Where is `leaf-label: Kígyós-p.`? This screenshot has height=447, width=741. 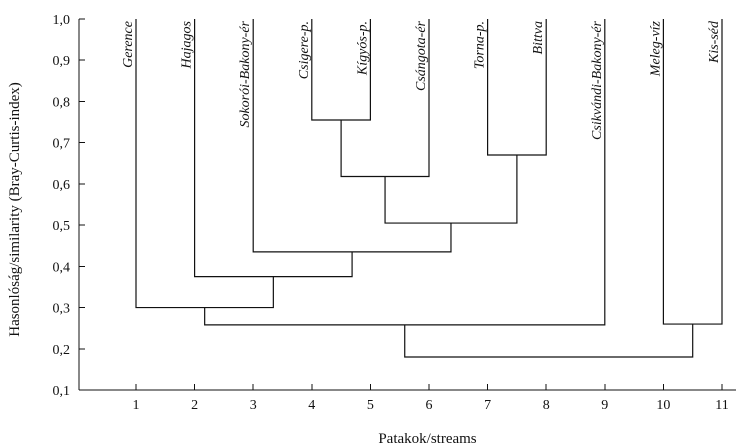 leaf-label: Kígyós-p. is located at coordinates (362, 48).